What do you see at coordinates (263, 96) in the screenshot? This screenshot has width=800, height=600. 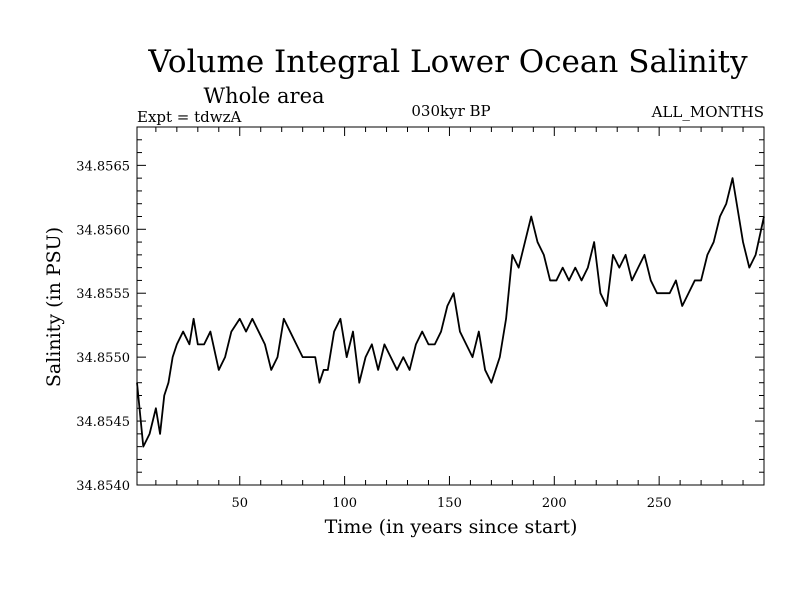 I see `chart-subtitle: Whole area` at bounding box center [263, 96].